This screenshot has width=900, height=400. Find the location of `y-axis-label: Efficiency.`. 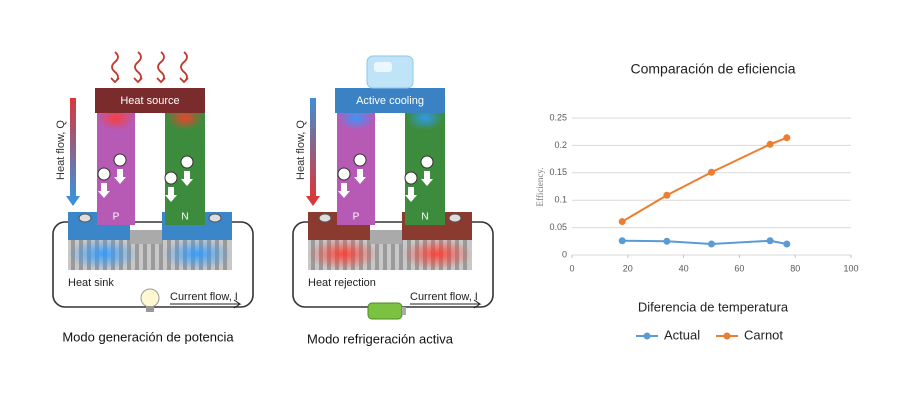

y-axis-label: Efficiency. is located at coordinates (540, 187).